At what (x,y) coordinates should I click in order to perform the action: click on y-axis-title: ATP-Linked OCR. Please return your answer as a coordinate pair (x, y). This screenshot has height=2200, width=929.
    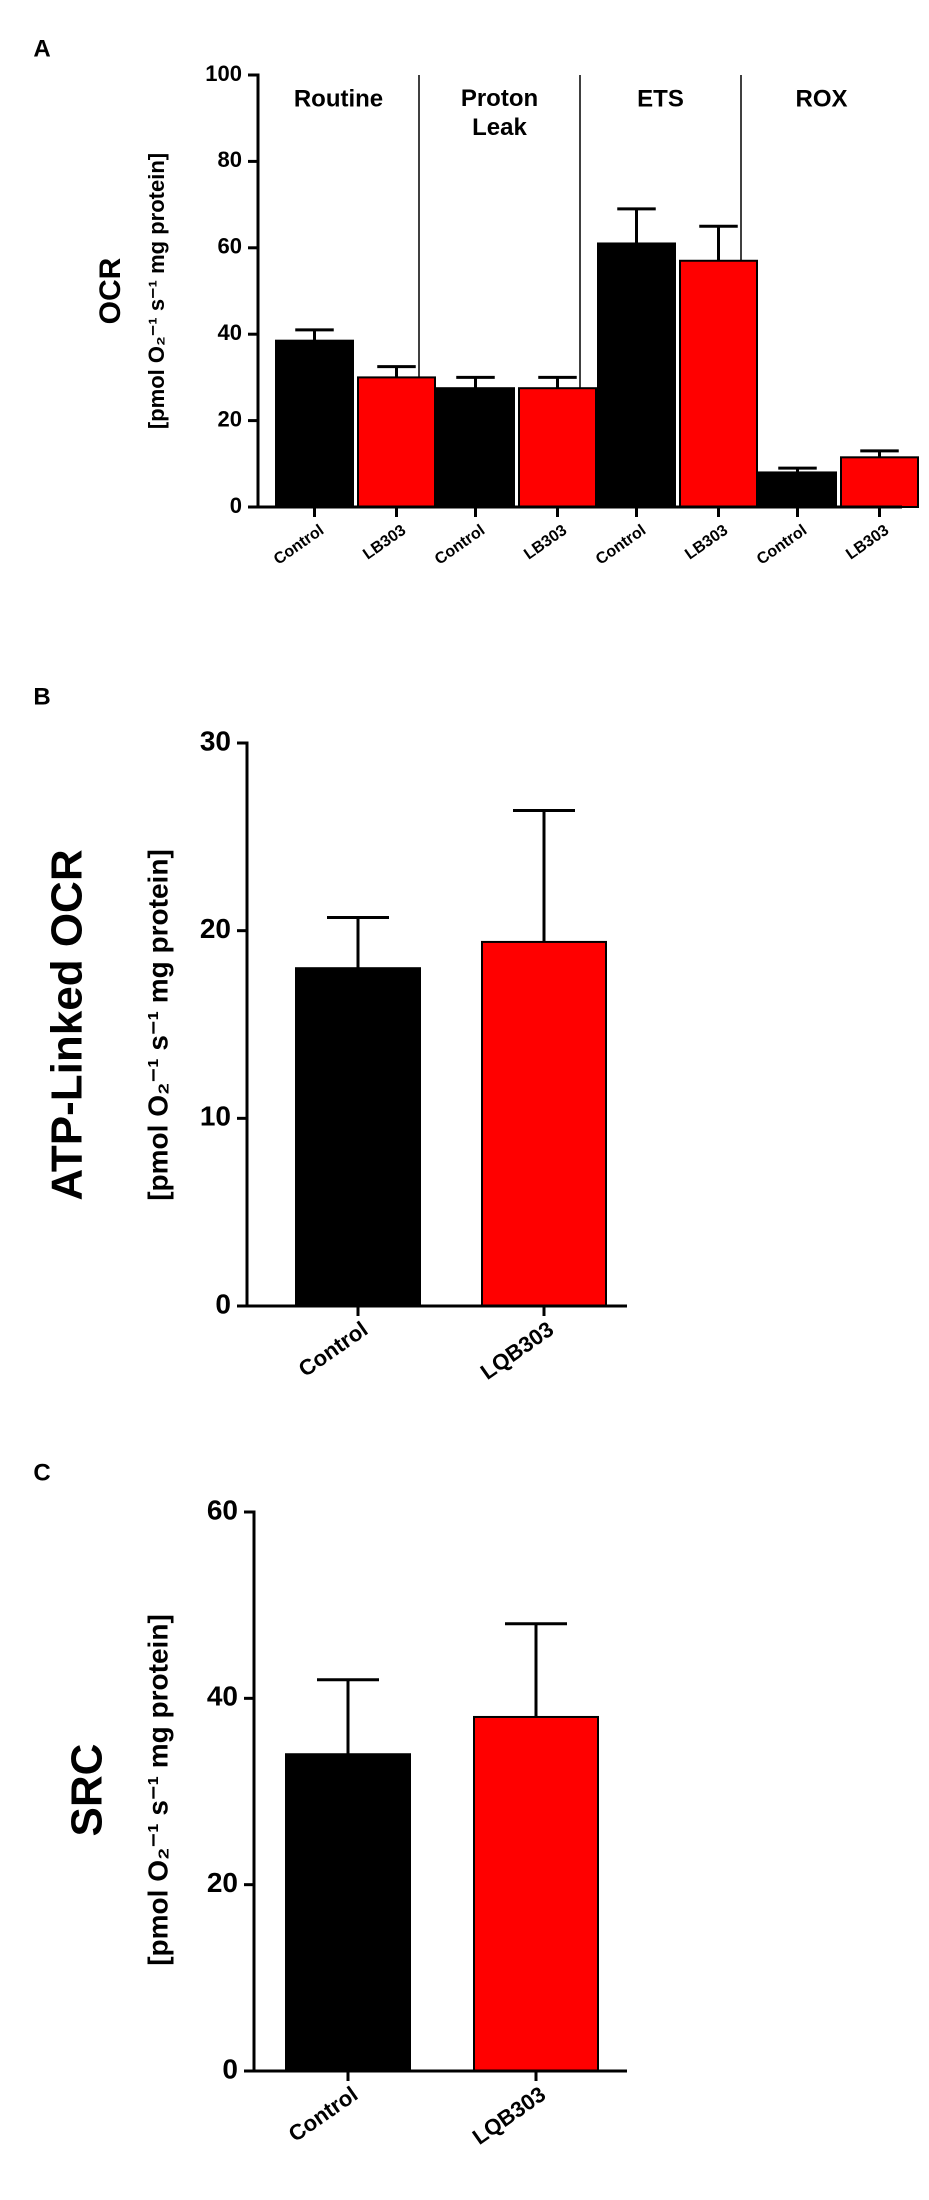
    Looking at the image, I should click on (67, 1024).